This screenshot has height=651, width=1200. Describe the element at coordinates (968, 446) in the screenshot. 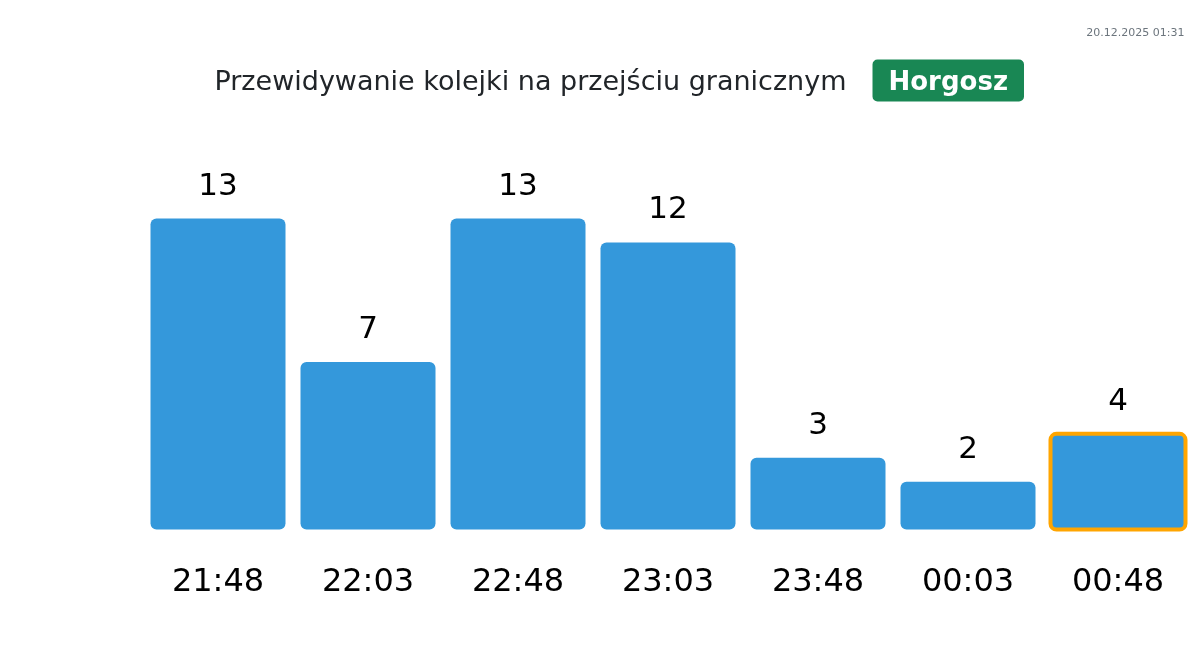

I see `data-label: 2` at that location.